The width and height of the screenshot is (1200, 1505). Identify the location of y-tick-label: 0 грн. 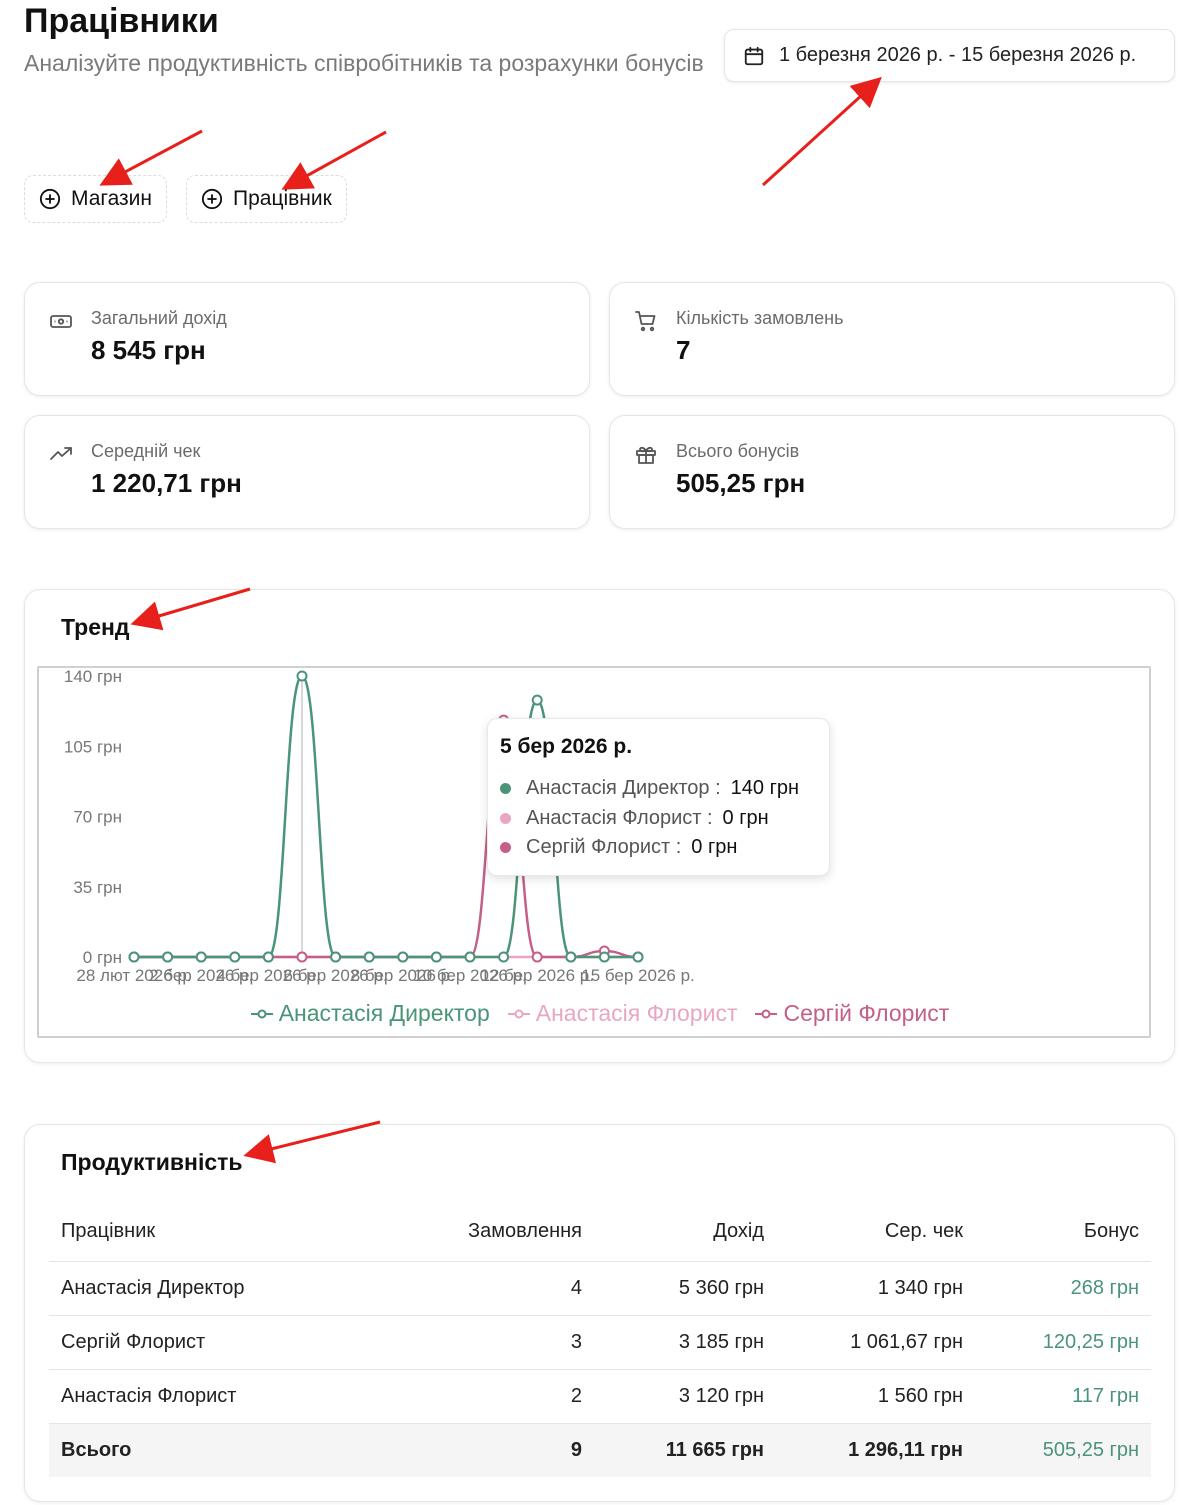
(102, 957).